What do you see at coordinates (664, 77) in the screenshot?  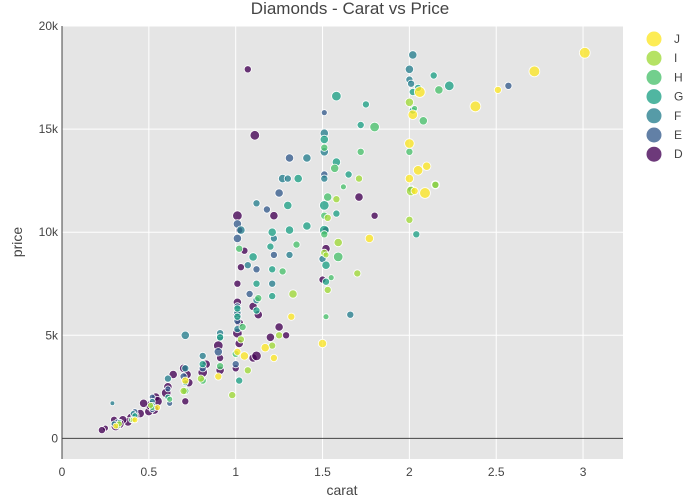 I see `legend-item-h: H` at bounding box center [664, 77].